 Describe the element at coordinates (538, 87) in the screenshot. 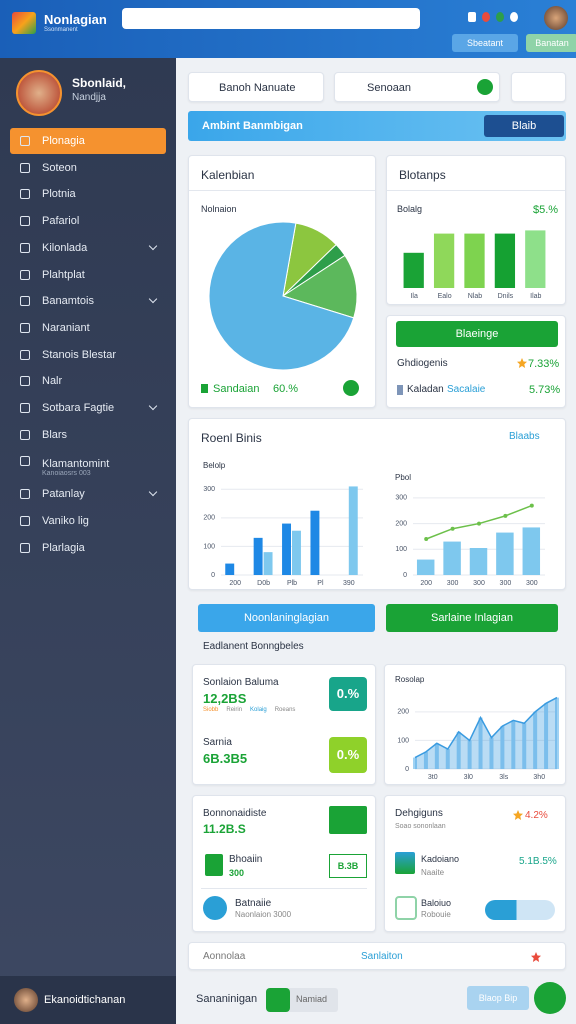

I see `icon-box` at that location.